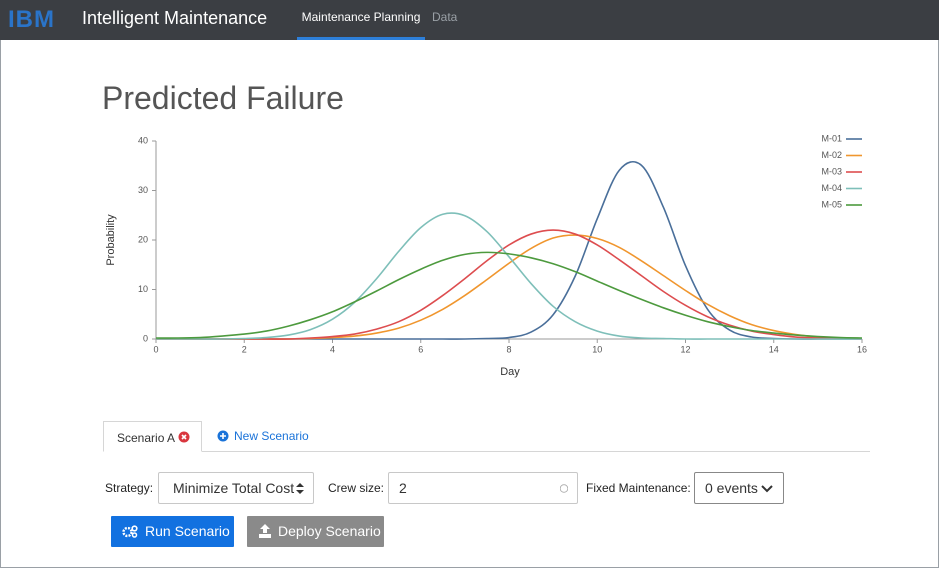 Image resolution: width=939 pixels, height=568 pixels. What do you see at coordinates (332, 349) in the screenshot?
I see `x-tick-label: 4` at bounding box center [332, 349].